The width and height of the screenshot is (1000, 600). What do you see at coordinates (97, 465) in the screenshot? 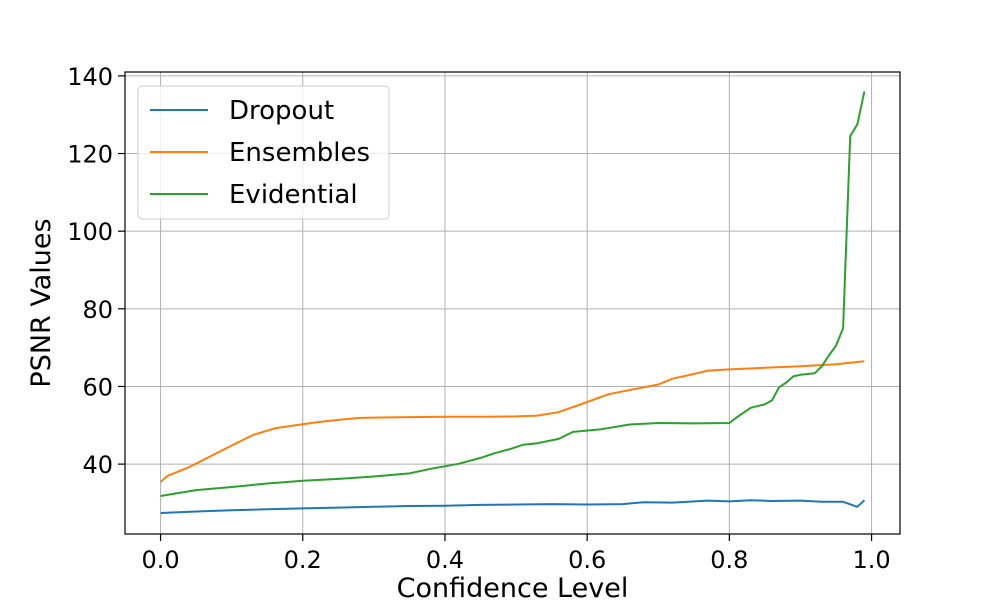
I see `y-tick-label: 40` at bounding box center [97, 465].